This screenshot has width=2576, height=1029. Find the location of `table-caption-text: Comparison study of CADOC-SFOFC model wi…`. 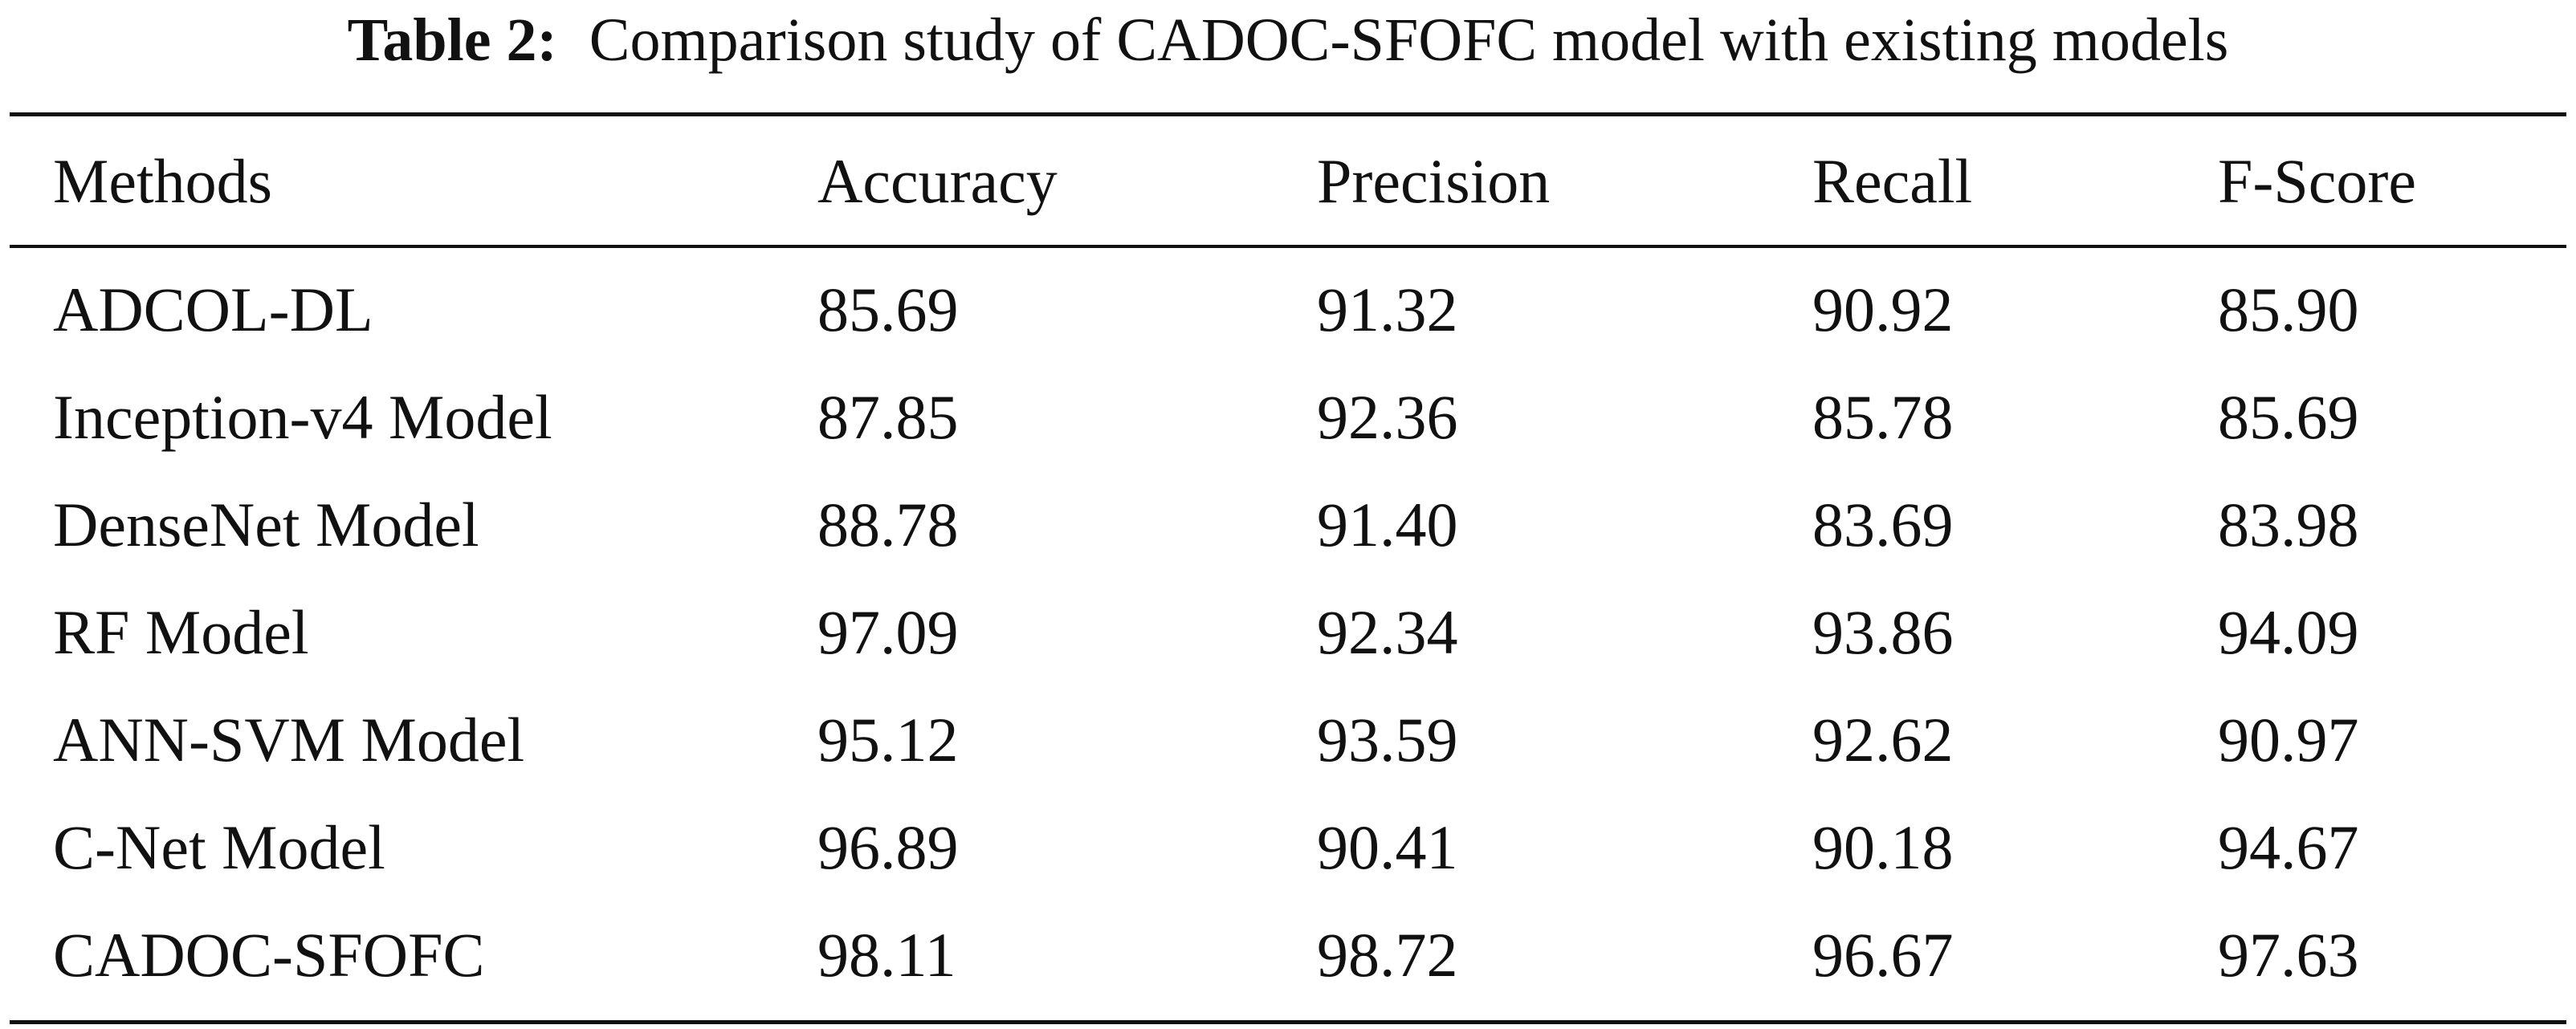

table-caption-text: Comparison study of CADOC-SFOFC model wi… is located at coordinates (1409, 40).